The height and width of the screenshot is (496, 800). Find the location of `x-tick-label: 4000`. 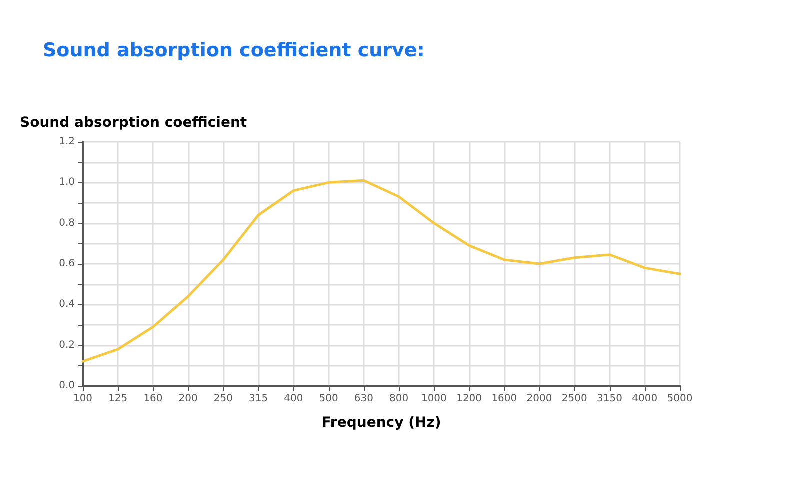

x-tick-label: 4000 is located at coordinates (645, 399).